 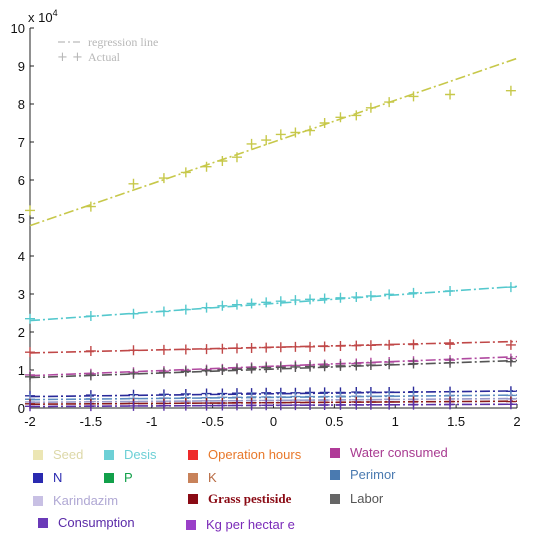 I want to click on series-operation-hours, so click(x=271, y=348).